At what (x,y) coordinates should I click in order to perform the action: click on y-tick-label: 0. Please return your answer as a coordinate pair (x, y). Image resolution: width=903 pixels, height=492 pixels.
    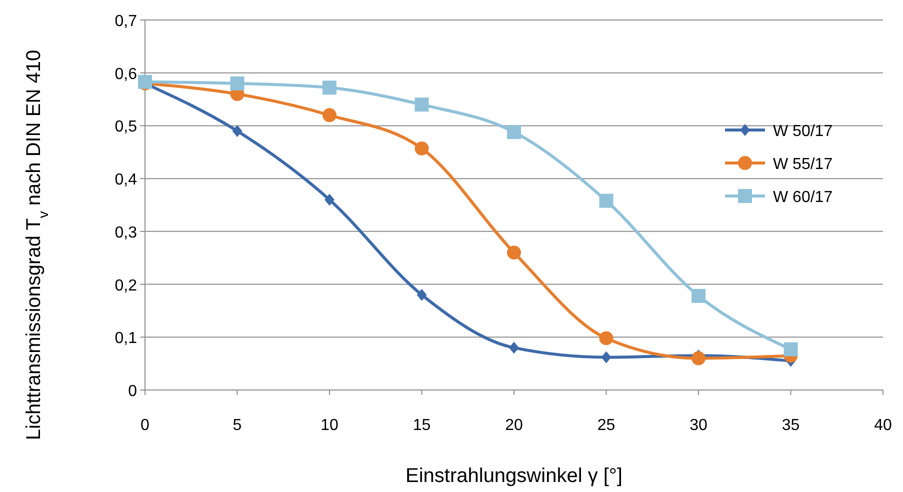
    Looking at the image, I should click on (133, 391).